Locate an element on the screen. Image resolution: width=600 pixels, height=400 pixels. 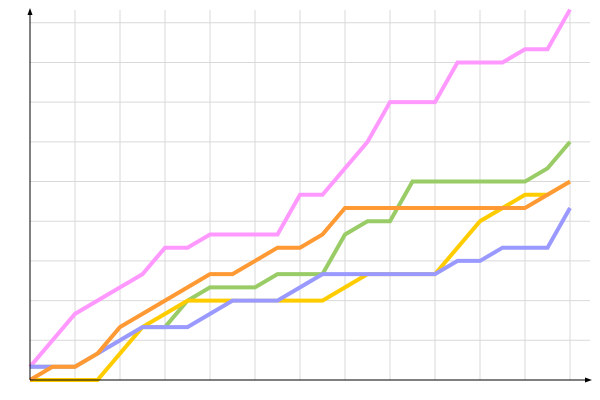
y-axis-arrow is located at coordinates (30, 11).